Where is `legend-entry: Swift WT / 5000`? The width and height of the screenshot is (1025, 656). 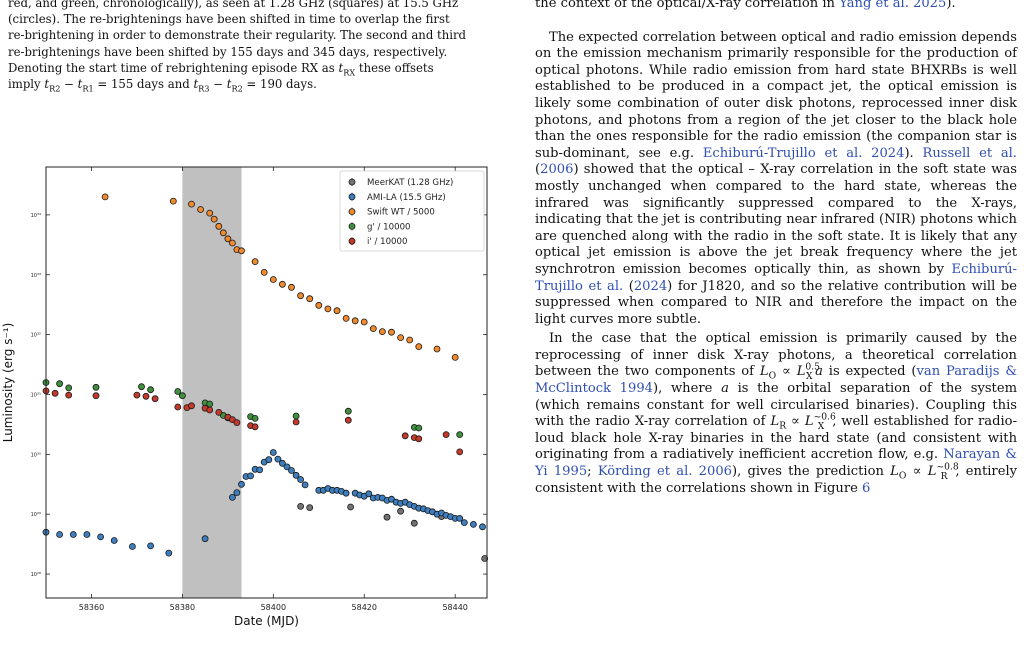
legend-entry: Swift WT / 5000 is located at coordinates (401, 213).